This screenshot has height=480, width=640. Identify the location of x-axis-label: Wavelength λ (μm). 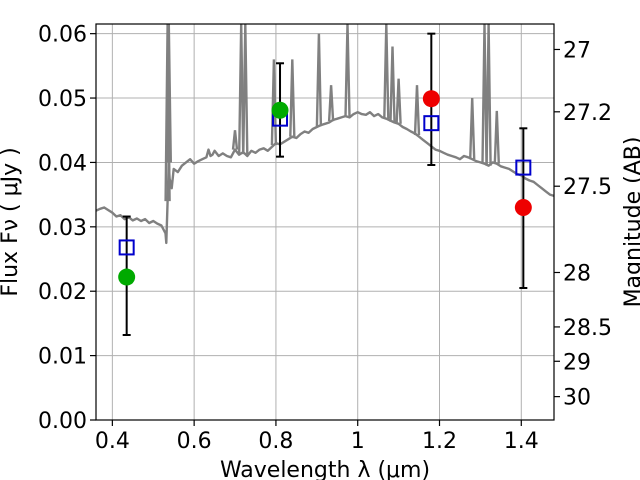
(325, 469).